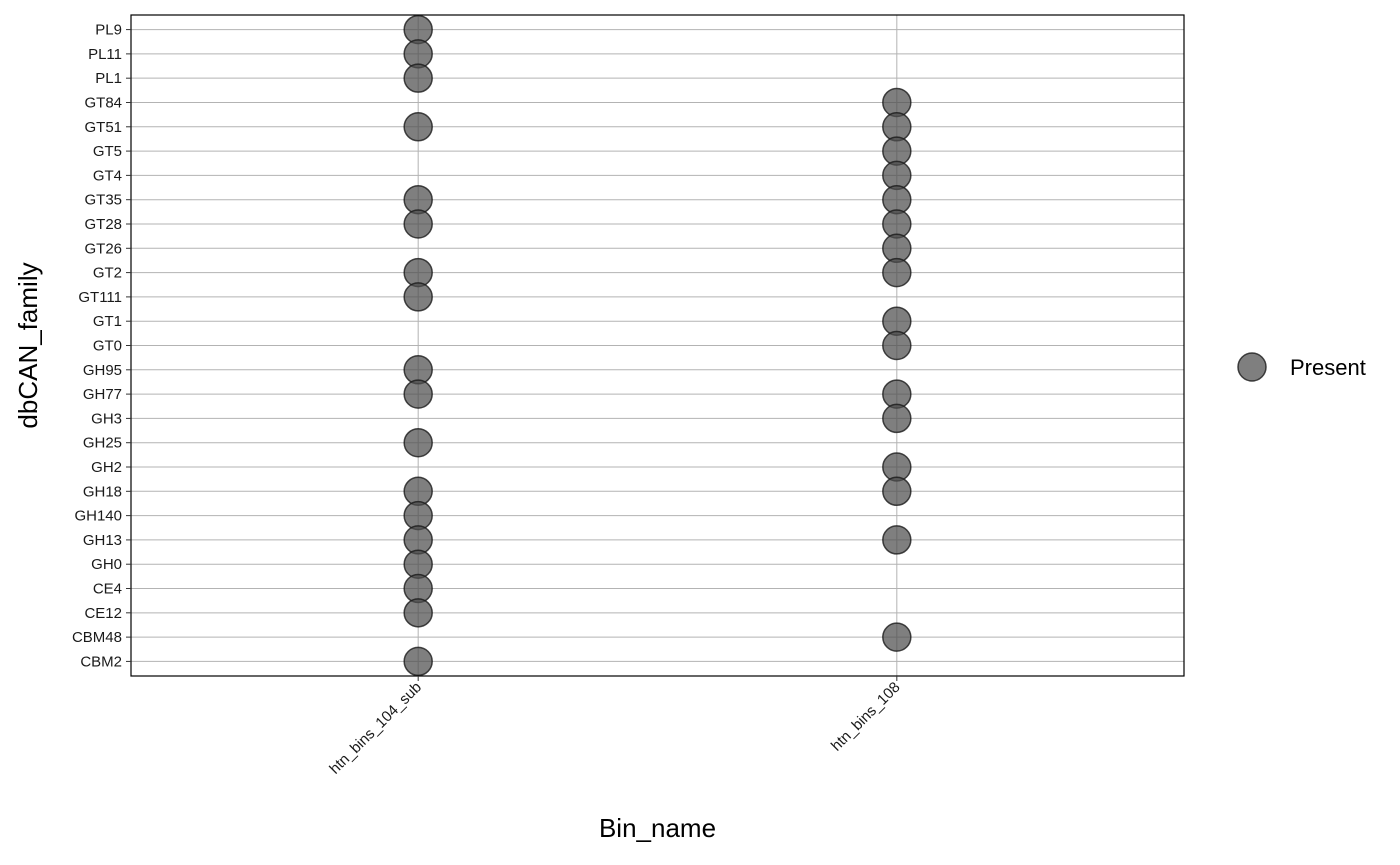  What do you see at coordinates (97, 637) in the screenshot?
I see `y-tick-label: CBM48` at bounding box center [97, 637].